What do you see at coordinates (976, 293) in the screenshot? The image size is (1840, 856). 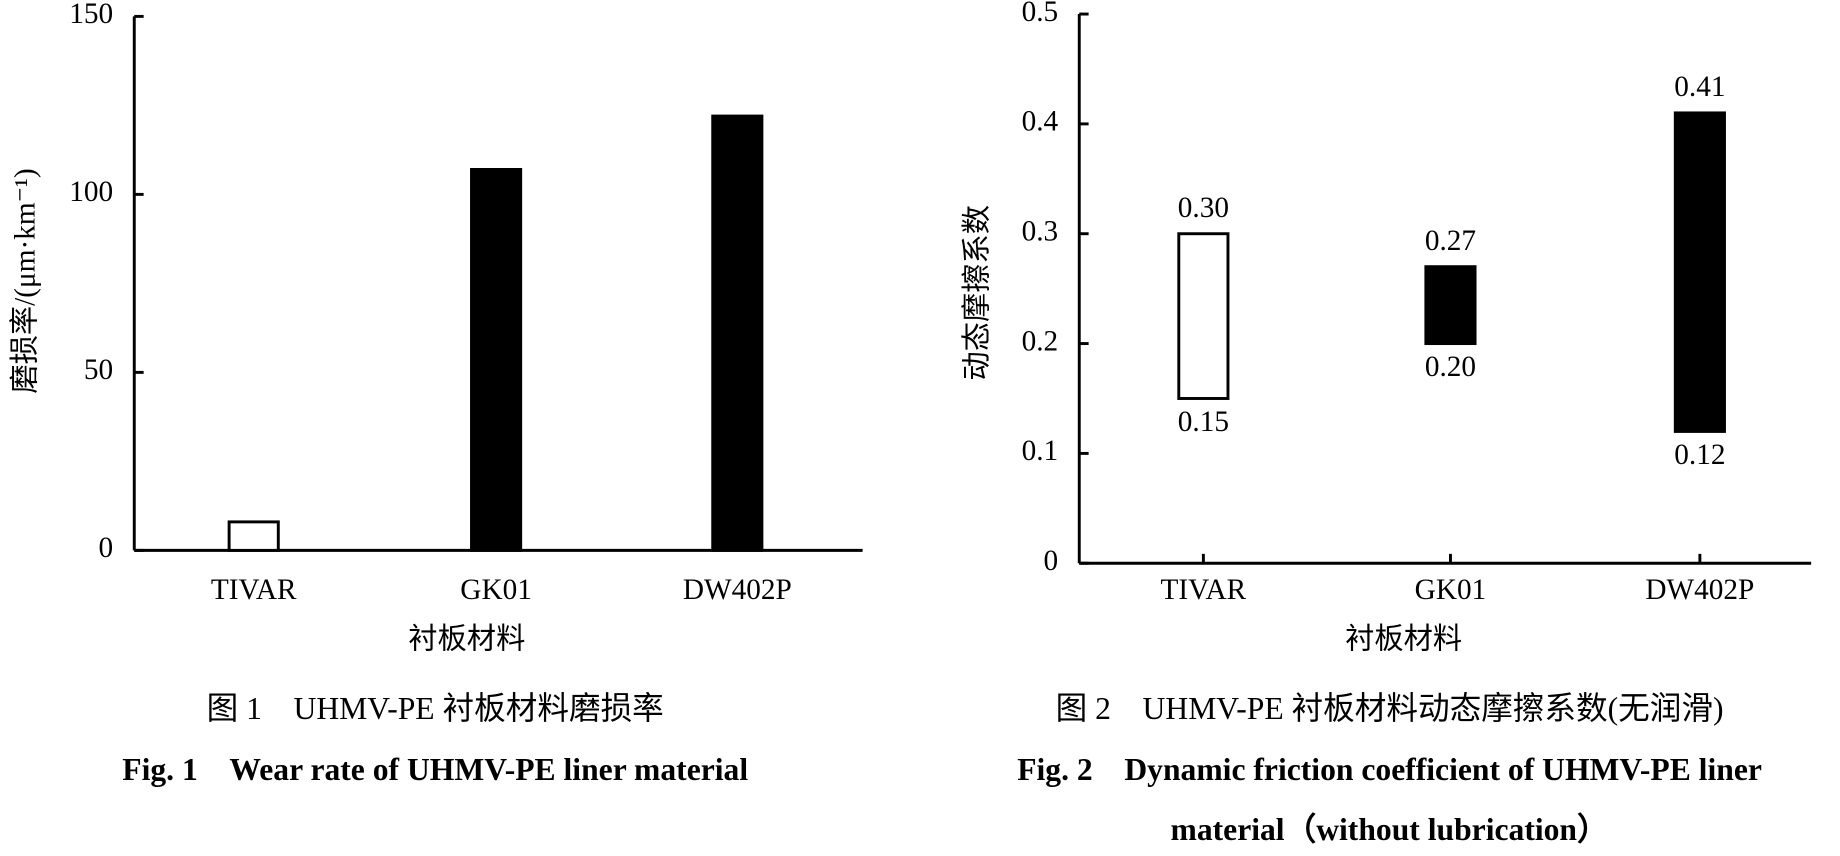 I see `y-axis-label: 动态摩擦系数` at bounding box center [976, 293].